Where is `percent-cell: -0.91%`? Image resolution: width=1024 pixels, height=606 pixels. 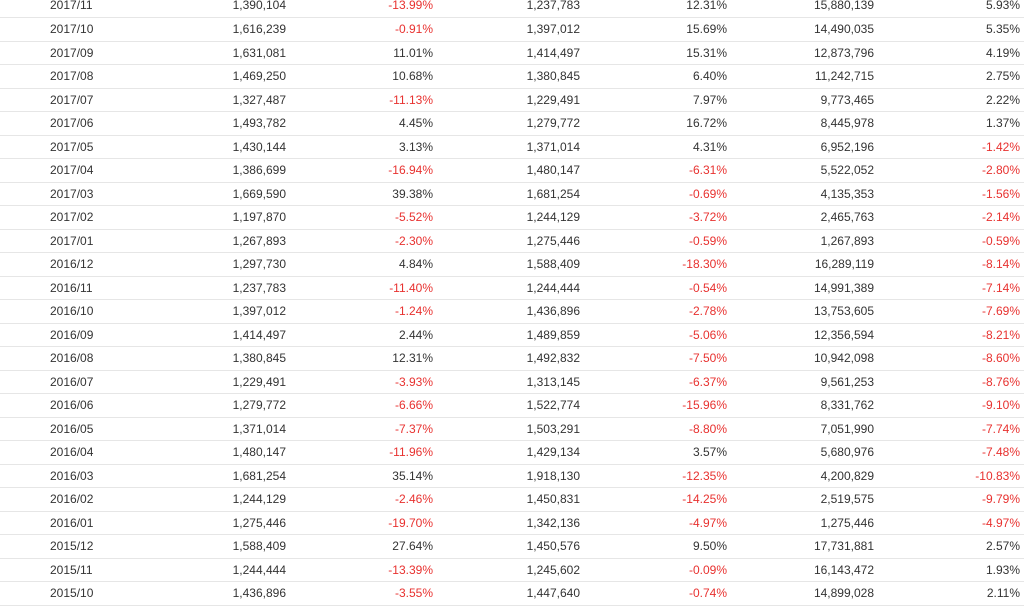 percent-cell: -0.91% is located at coordinates (363, 29).